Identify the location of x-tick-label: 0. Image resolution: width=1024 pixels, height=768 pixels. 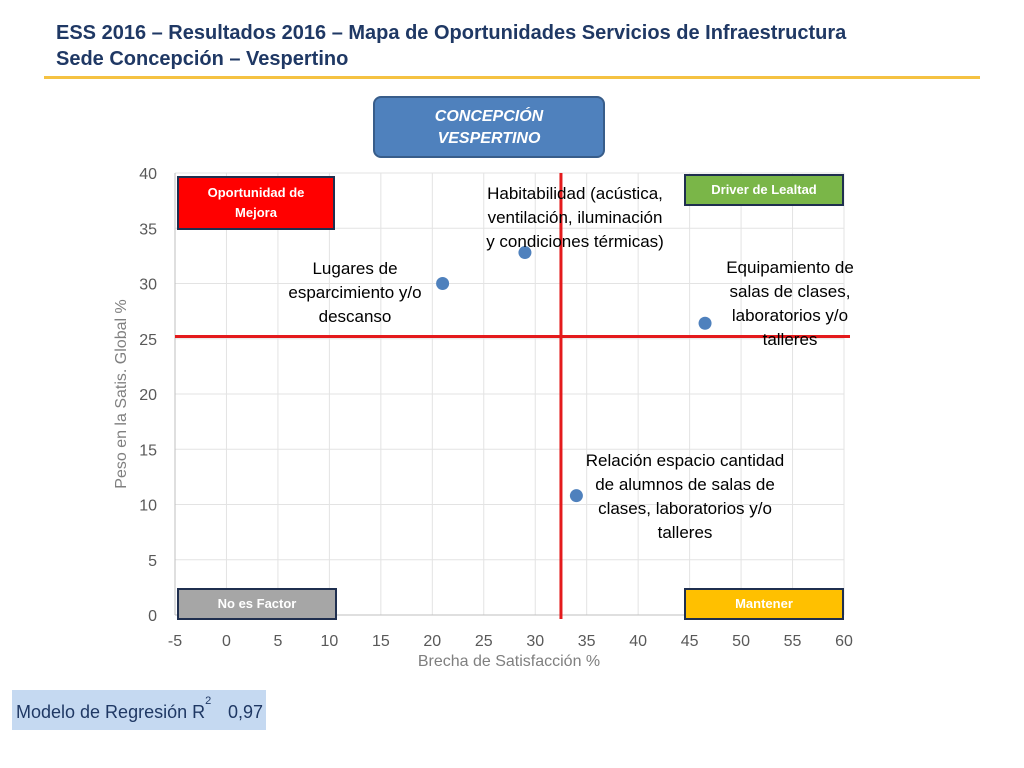
(226, 641).